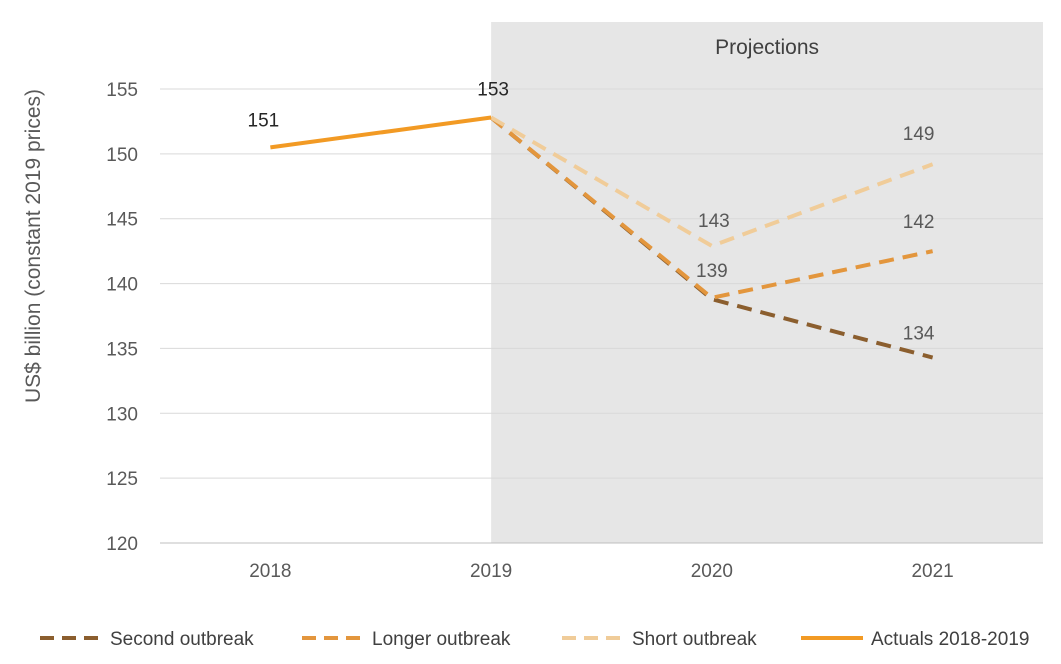 The width and height of the screenshot is (1061, 664). What do you see at coordinates (381, 132) in the screenshot?
I see `series-line-actuals-2018-2019` at bounding box center [381, 132].